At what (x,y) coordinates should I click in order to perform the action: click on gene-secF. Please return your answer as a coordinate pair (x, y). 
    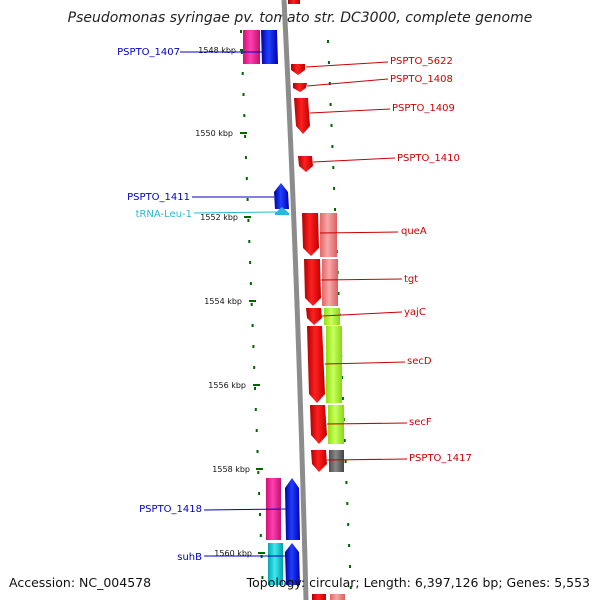
    Looking at the image, I should click on (318, 424).